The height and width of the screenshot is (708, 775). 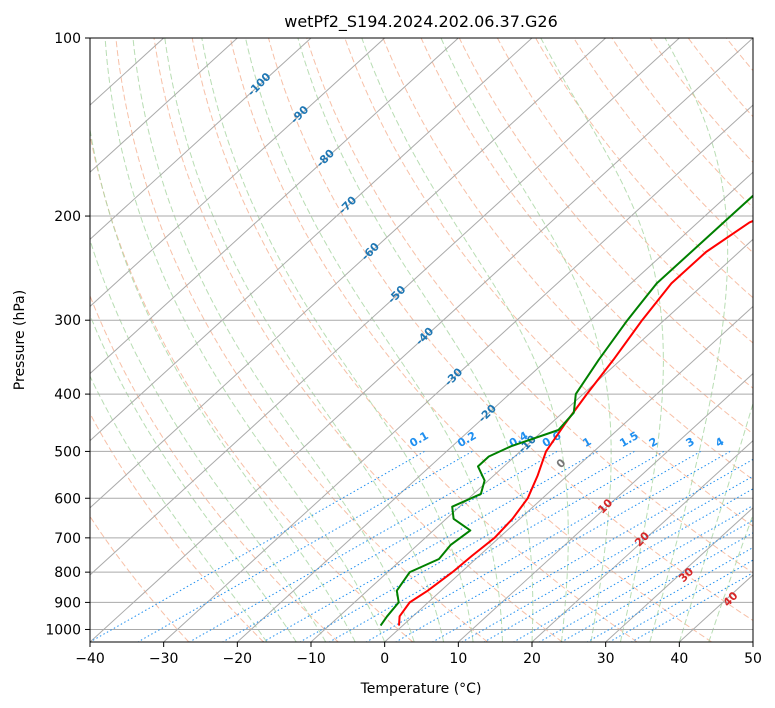 What do you see at coordinates (67, 217) in the screenshot?
I see `y-tick-label: 200` at bounding box center [67, 217].